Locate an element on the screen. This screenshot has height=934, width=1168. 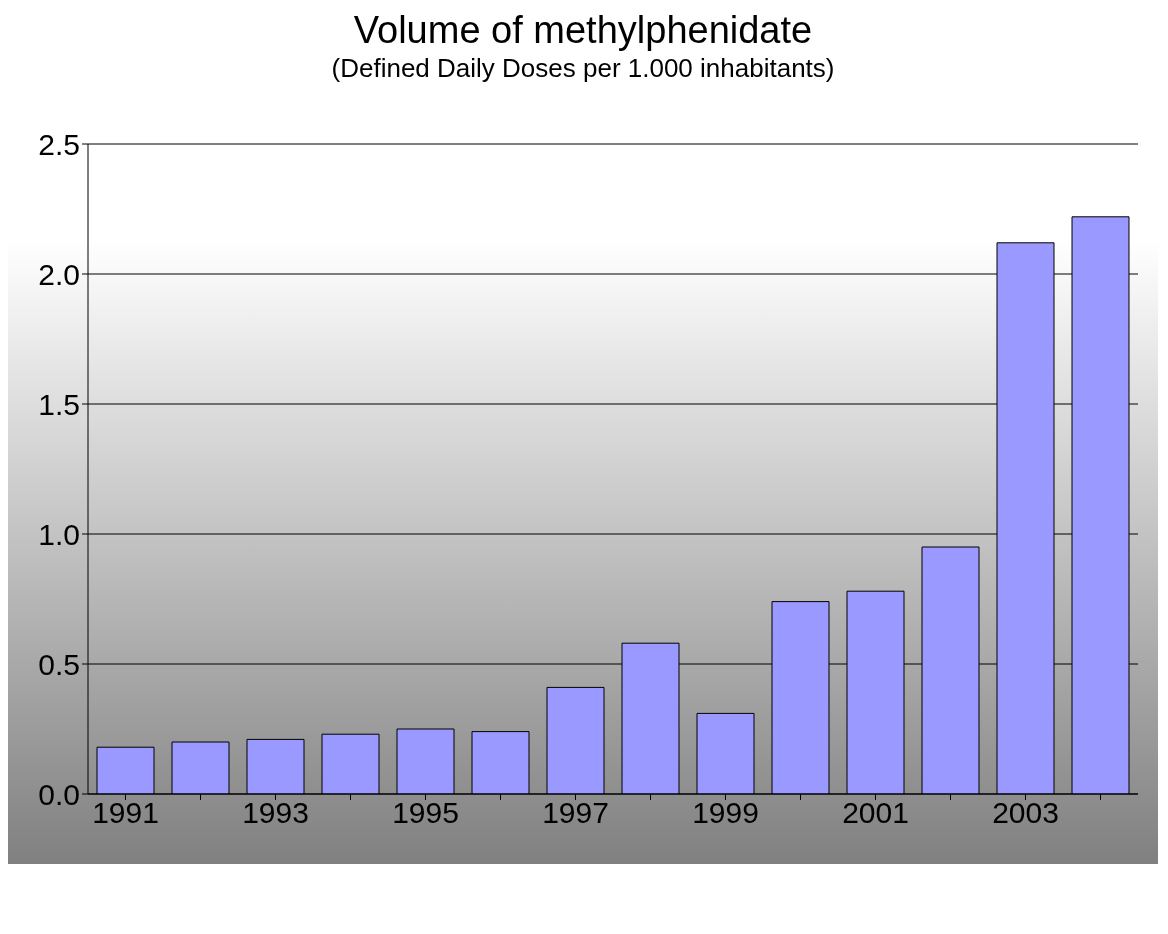
y-tick-label: 1.5 is located at coordinates (59, 404).